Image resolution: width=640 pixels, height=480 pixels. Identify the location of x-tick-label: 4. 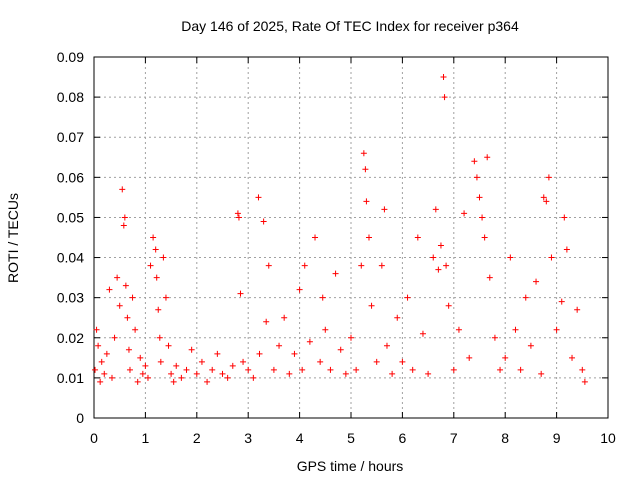
(300, 438).